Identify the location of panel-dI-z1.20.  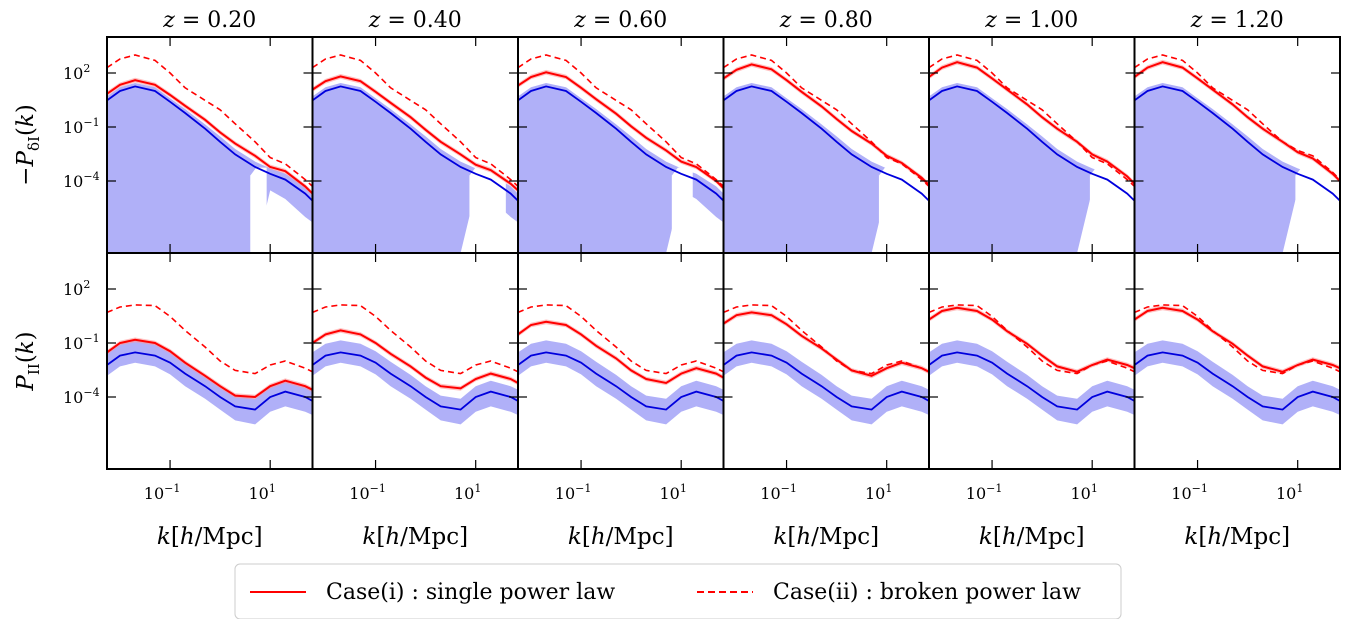
(1237, 145).